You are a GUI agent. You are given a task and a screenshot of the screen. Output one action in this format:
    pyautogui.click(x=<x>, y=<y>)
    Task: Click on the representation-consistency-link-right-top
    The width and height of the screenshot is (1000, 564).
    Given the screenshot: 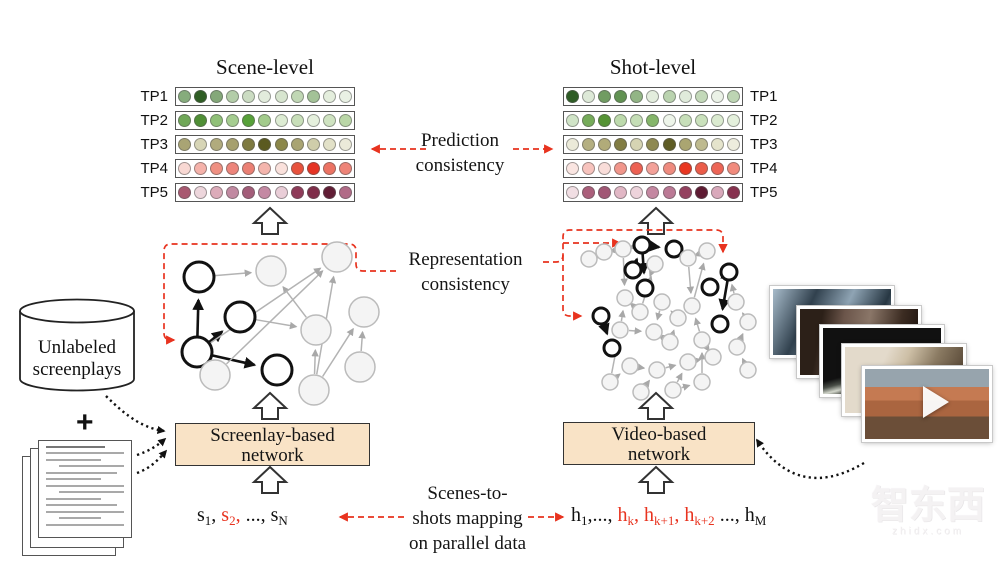 What is the action you would take?
    pyautogui.click(x=635, y=246)
    